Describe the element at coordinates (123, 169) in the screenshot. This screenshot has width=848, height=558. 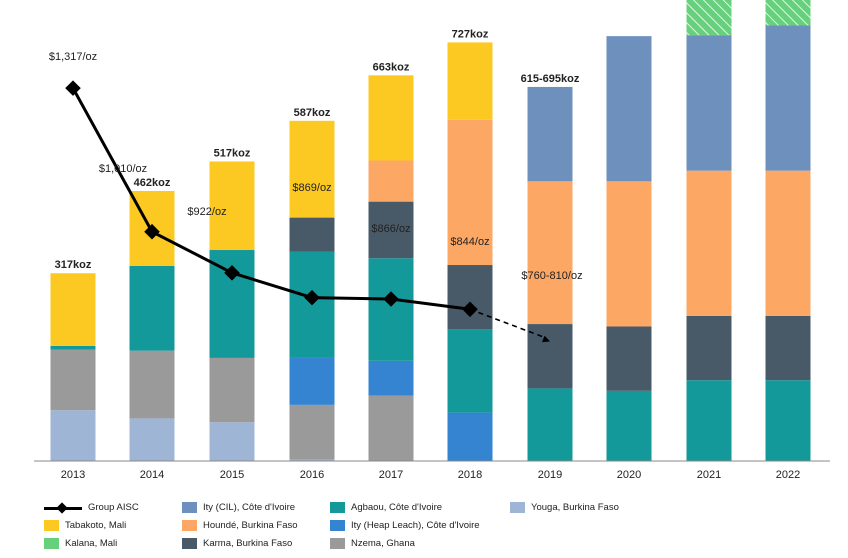
I see `aisc-label: $1,010/oz` at that location.